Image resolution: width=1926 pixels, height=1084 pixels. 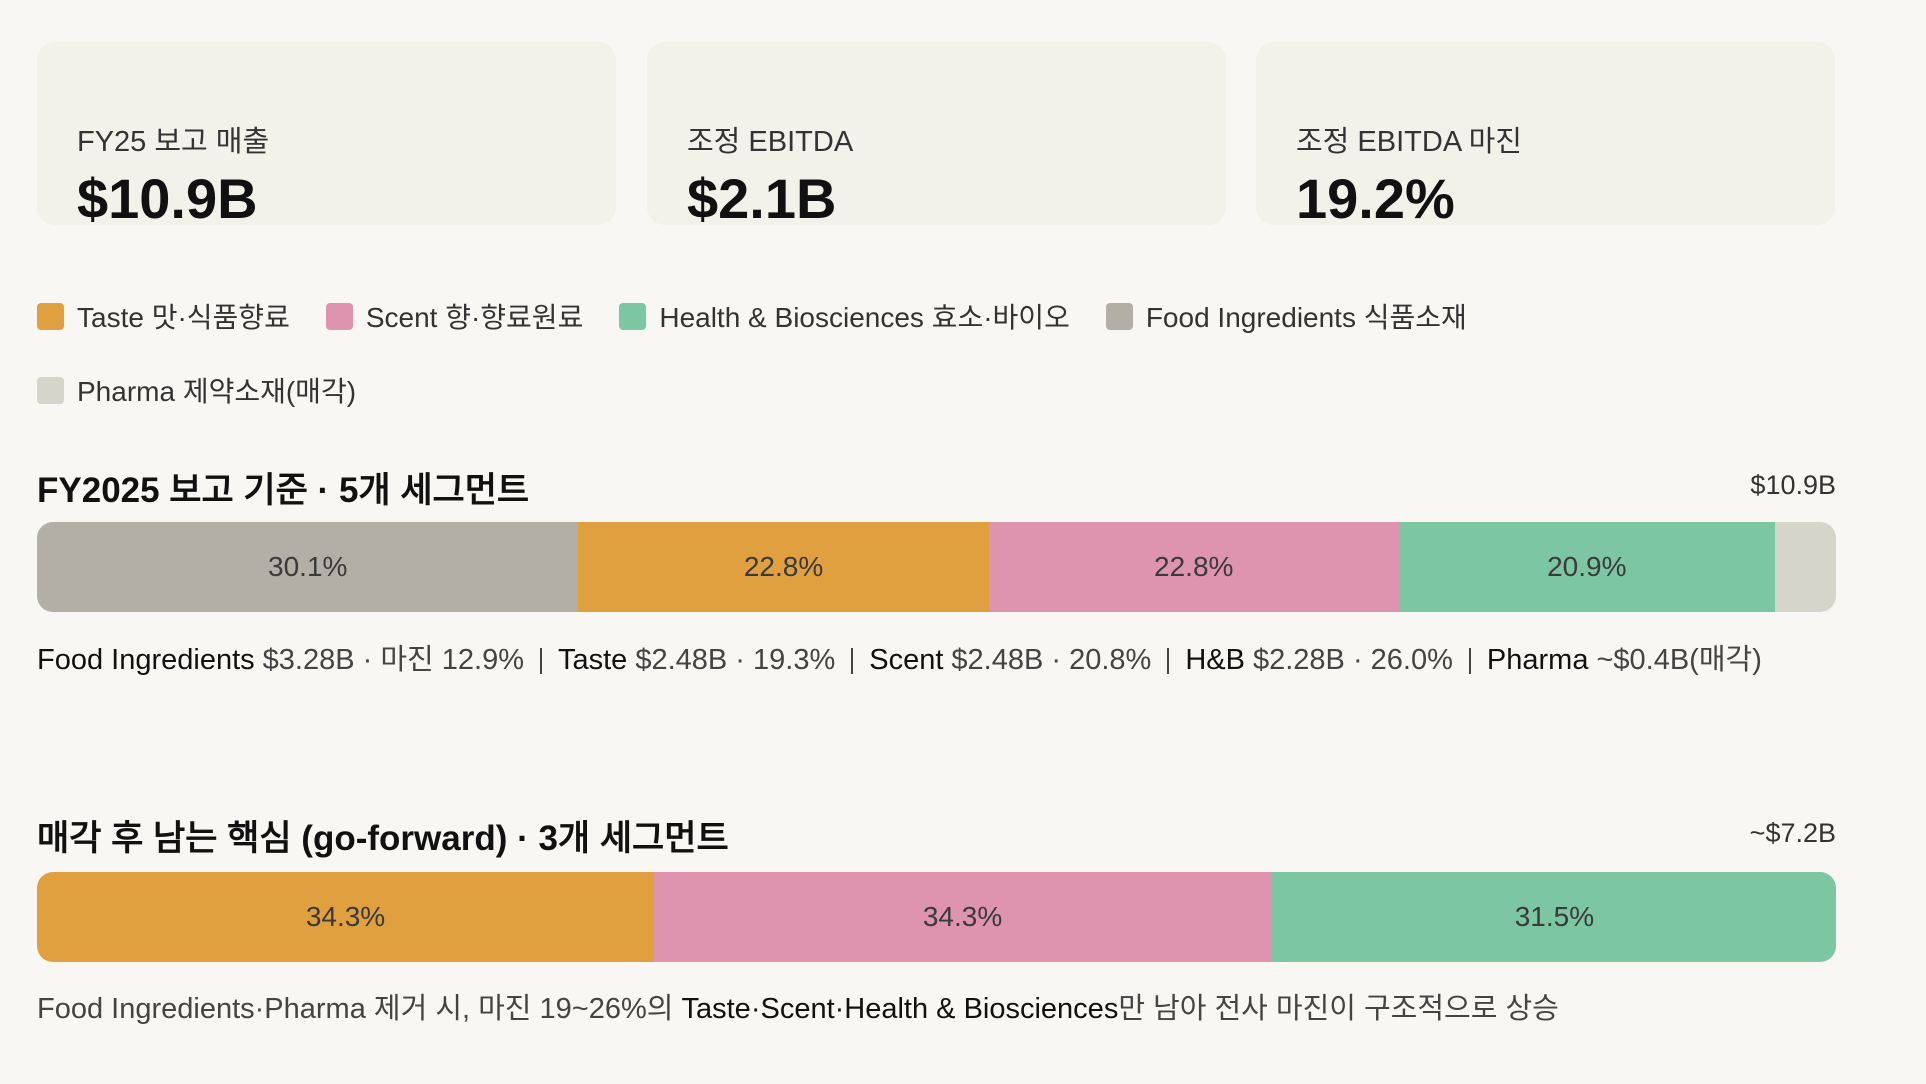 What do you see at coordinates (762, 198) in the screenshot?
I see `kpi-value: $2.1B` at bounding box center [762, 198].